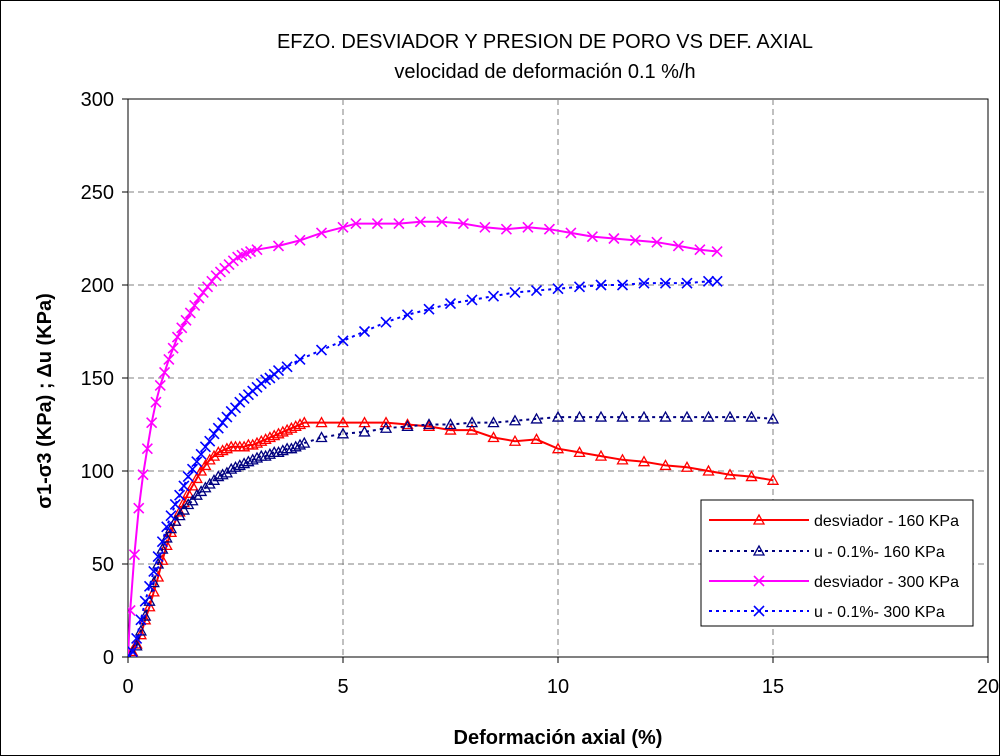  Describe the element at coordinates (879, 552) in the screenshot. I see `legend-label: u - 0.1%- 160 KPa` at that location.